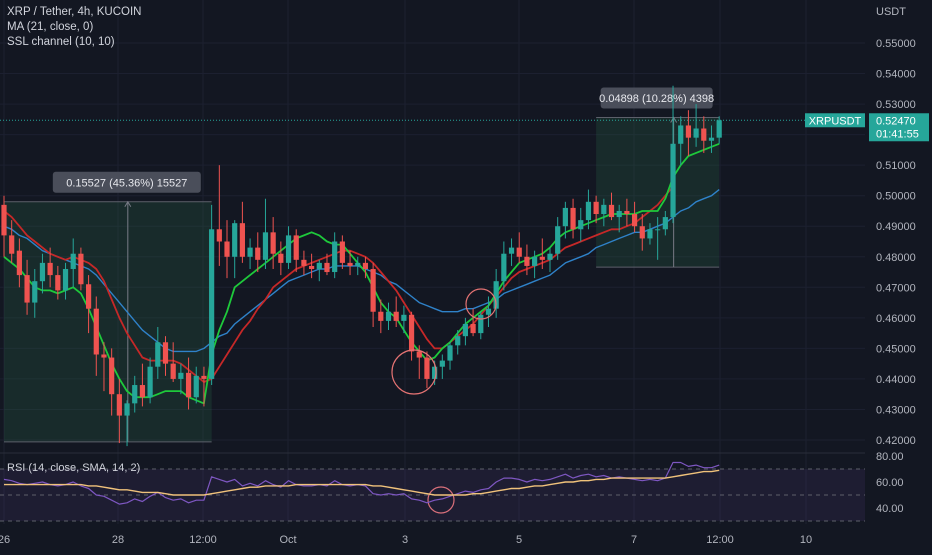 This screenshot has height=555, width=932. Describe the element at coordinates (50, 27) in the screenshot. I see `ma-legend: MA (21, close, 0)` at that location.